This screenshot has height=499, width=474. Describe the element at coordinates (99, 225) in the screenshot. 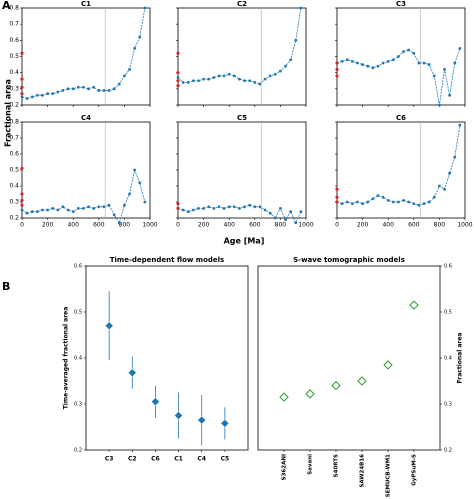

I see `x-tick-label: 600` at that location.